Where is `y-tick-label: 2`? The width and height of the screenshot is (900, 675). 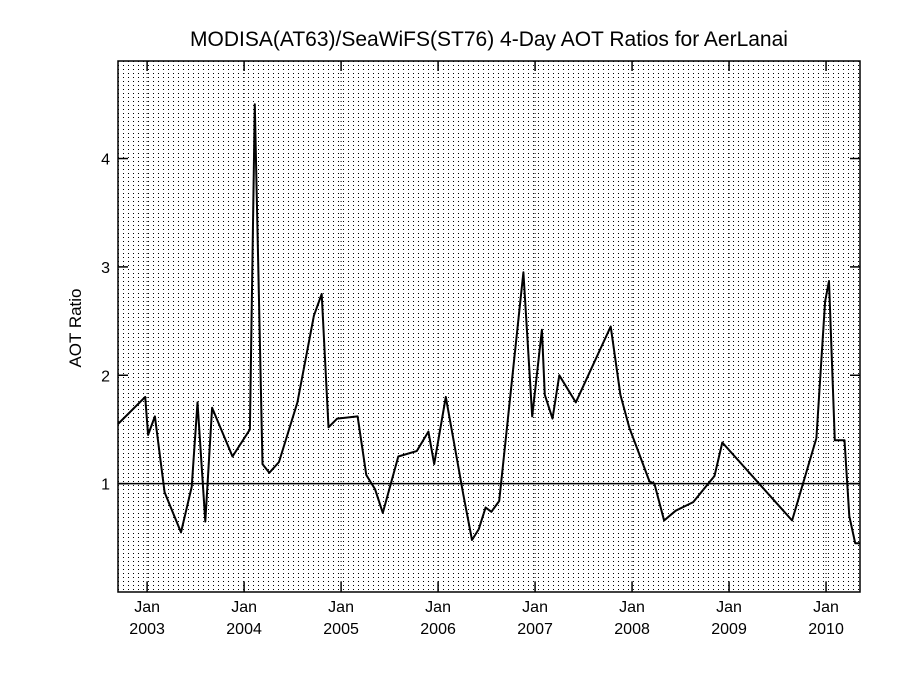
y-tick-label: 2 is located at coordinates (105, 376).